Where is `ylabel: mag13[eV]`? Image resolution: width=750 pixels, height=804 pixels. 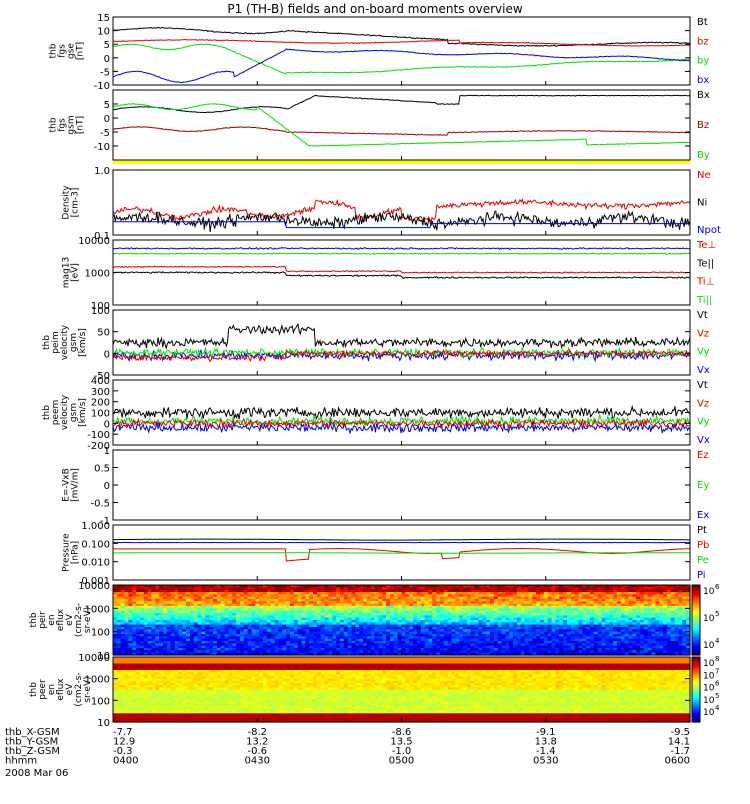
ylabel: mag13[eV] is located at coordinates (71, 272).